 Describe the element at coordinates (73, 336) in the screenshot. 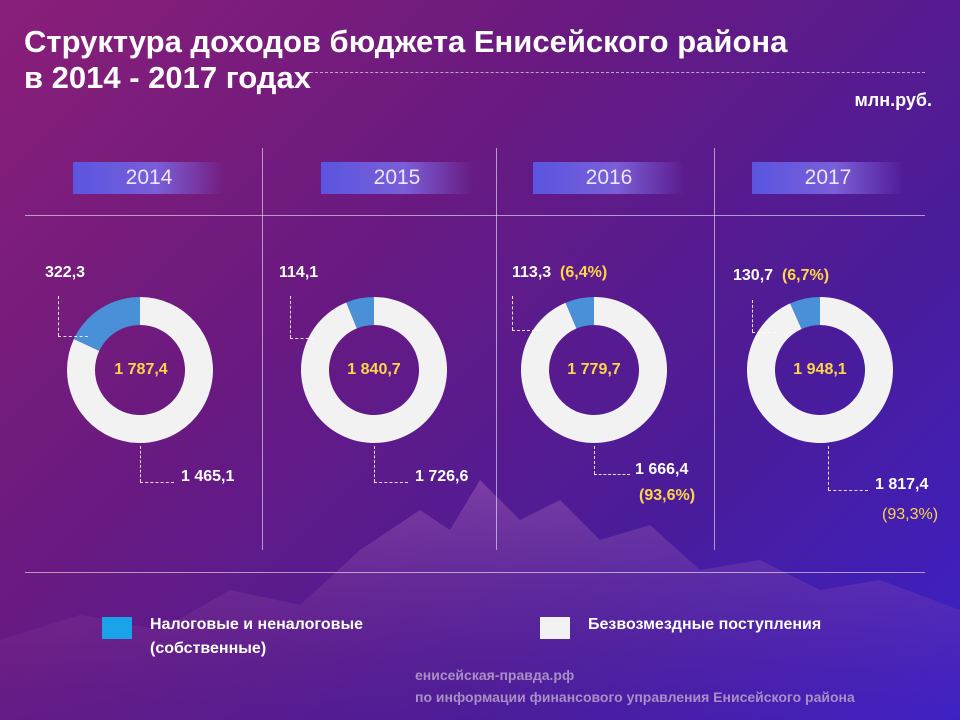

I see `leader-own-2014-h` at that location.